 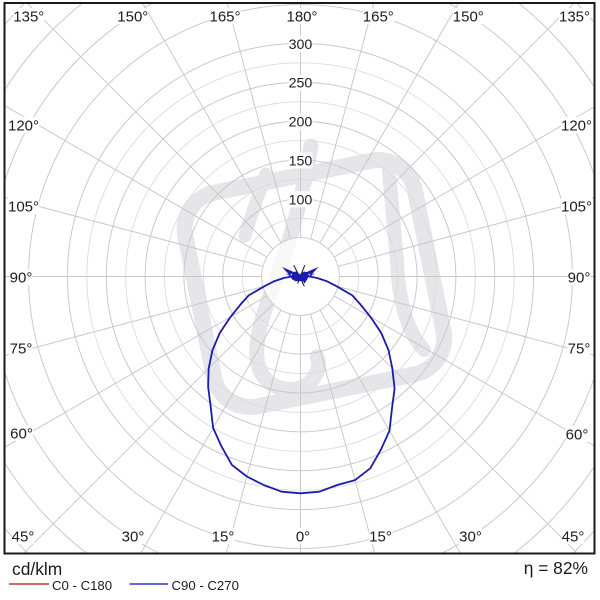 I want to click on svg-text: 0°, so click(x=303, y=536).